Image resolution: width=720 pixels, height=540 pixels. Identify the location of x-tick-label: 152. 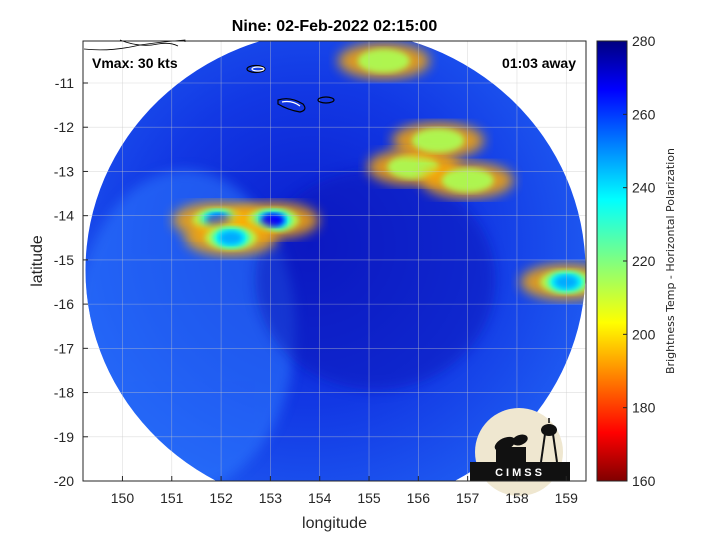
(221, 498).